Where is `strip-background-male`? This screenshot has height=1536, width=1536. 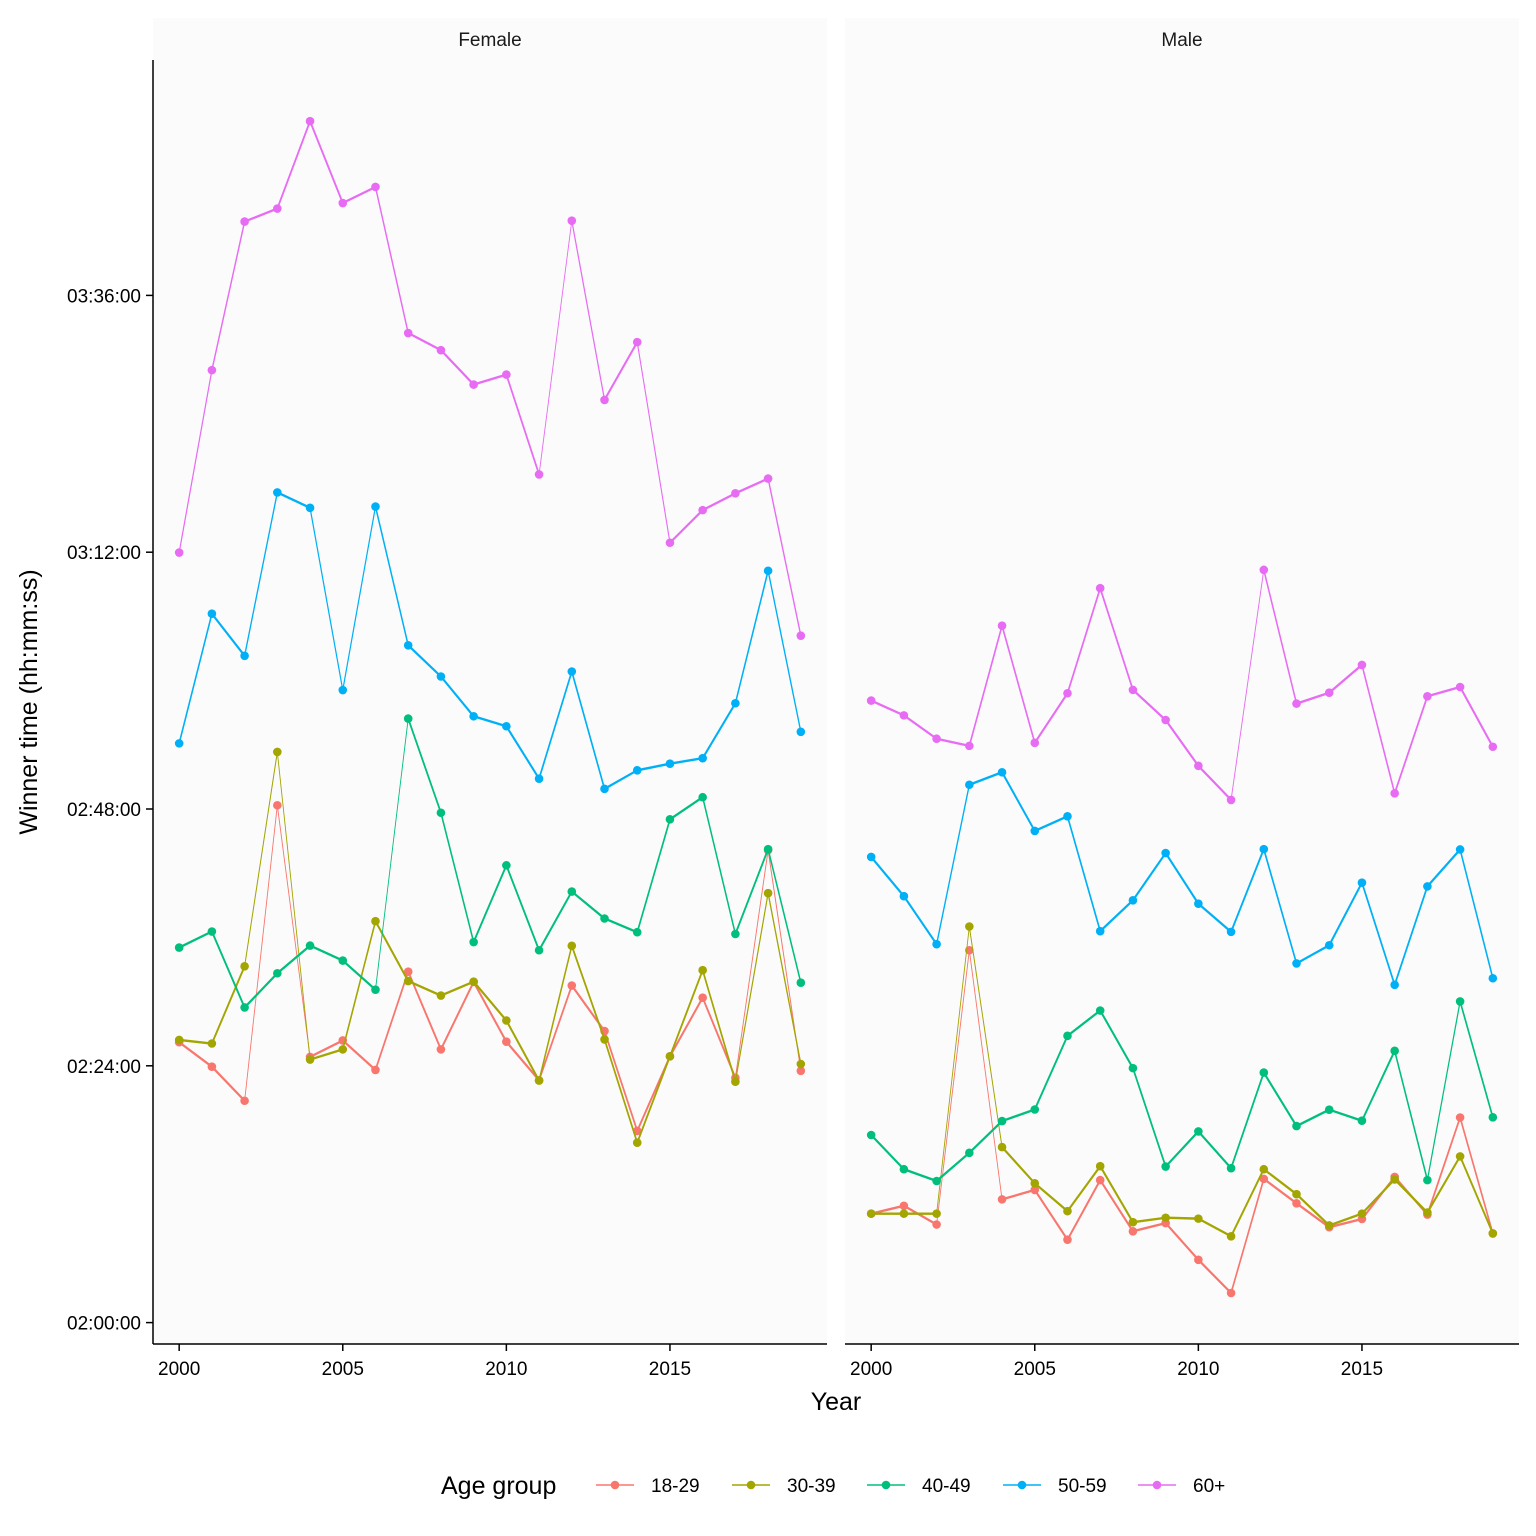 strip-background-male is located at coordinates (1182, 39).